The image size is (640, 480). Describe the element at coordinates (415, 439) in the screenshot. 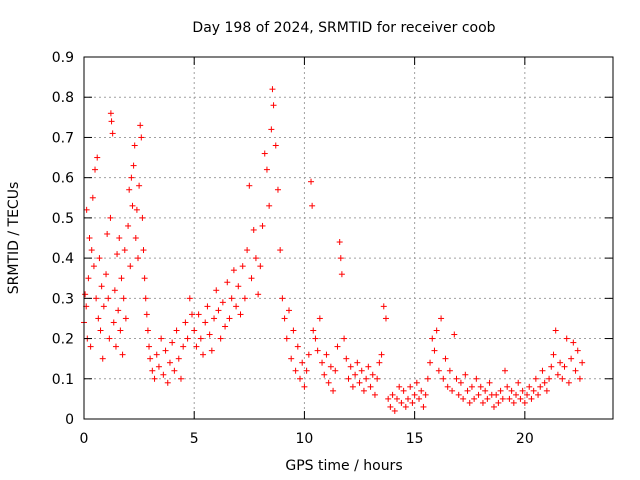

I see `x-tick-label: 15` at that location.